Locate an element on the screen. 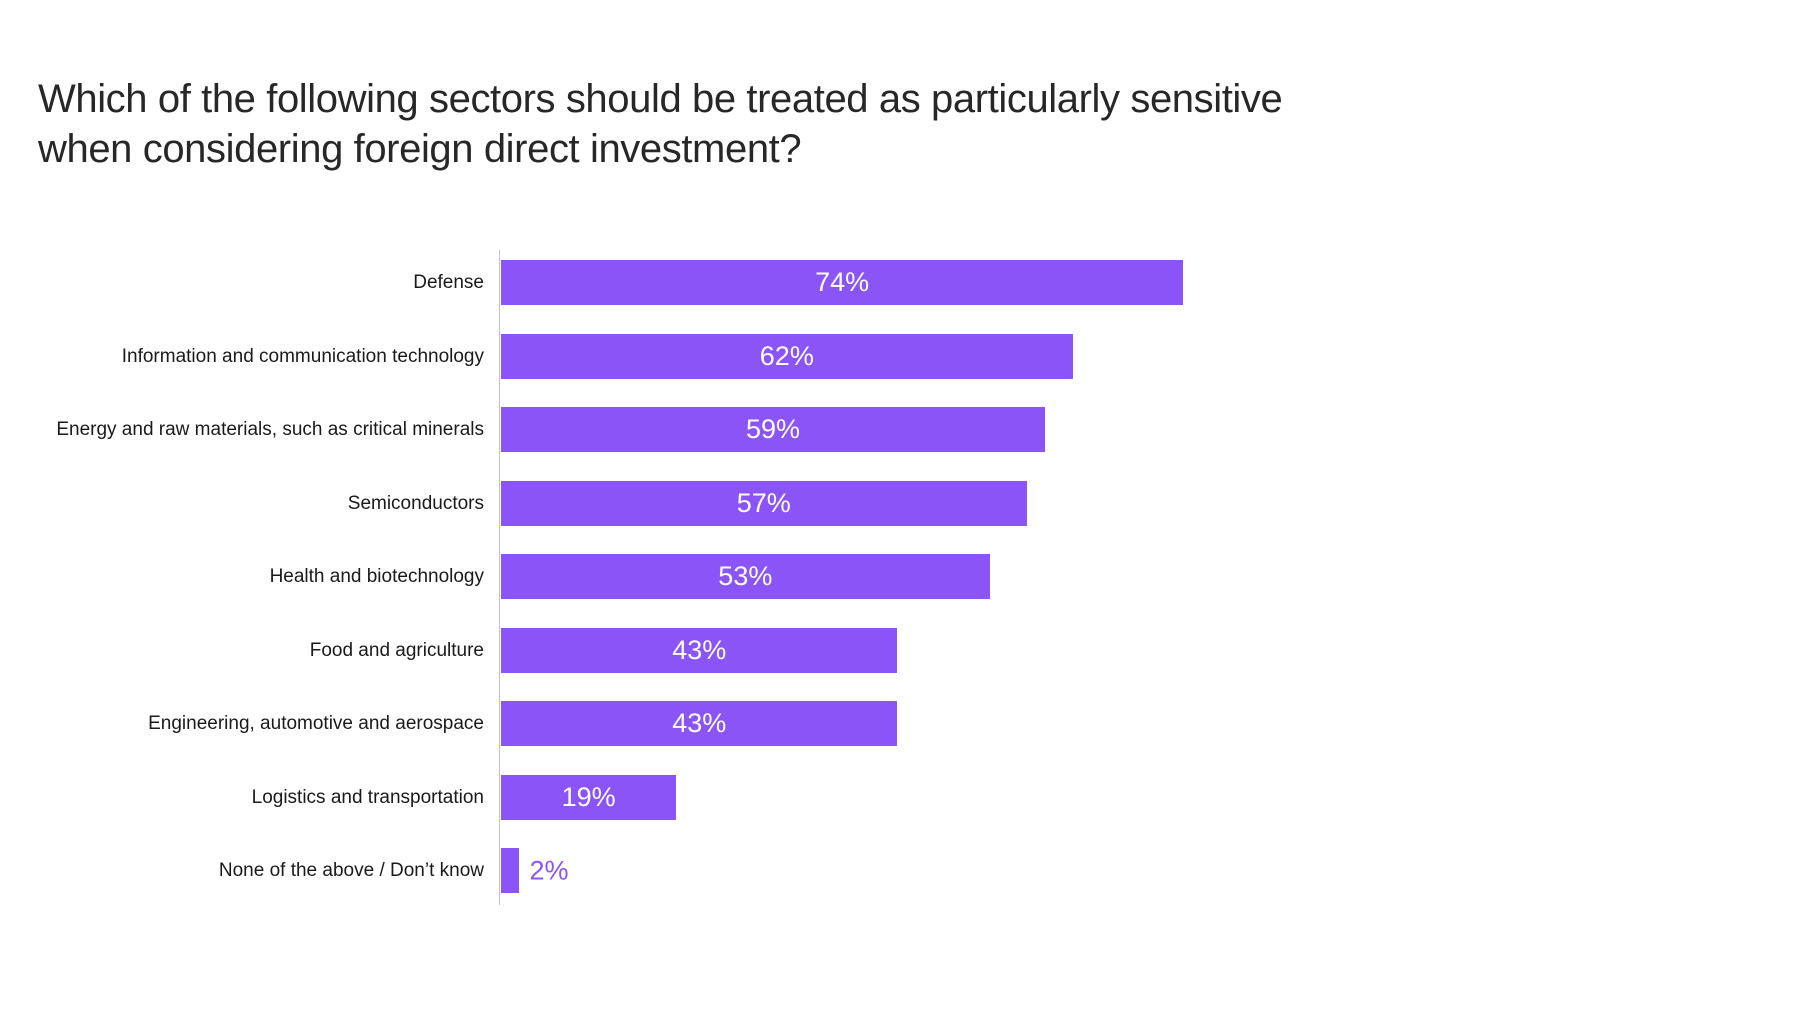 This screenshot has width=1800, height=1013. value-label: 53% is located at coordinates (745, 576).